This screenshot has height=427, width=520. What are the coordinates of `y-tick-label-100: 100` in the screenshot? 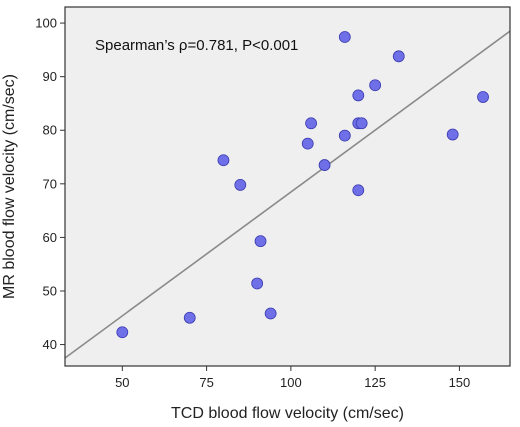 It's located at (46, 23).